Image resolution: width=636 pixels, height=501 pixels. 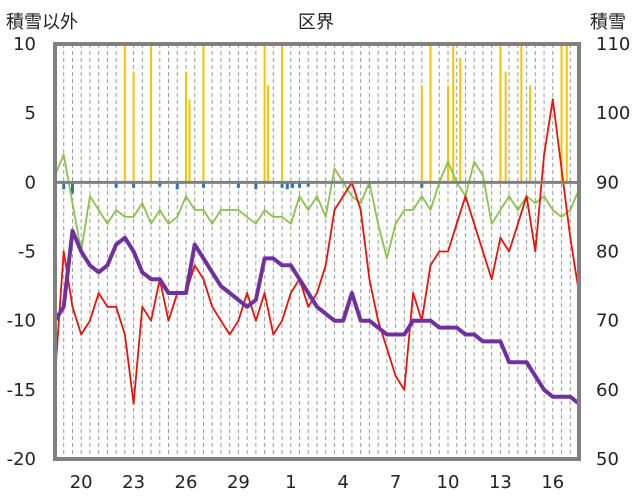 What do you see at coordinates (395, 482) in the screenshot?
I see `x-tick-label: 7` at bounding box center [395, 482].